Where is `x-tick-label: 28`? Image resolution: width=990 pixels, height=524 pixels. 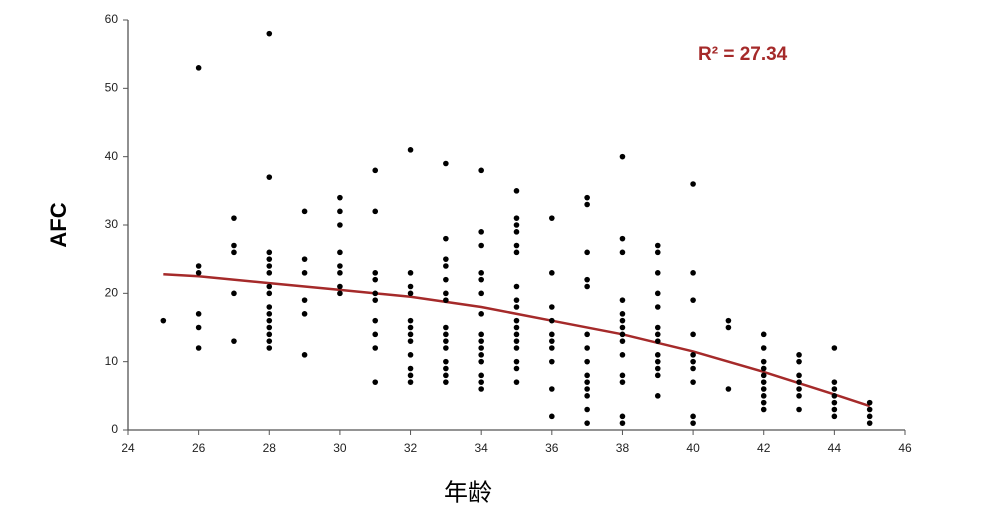 x-tick-label: 28 is located at coordinates (270, 448).